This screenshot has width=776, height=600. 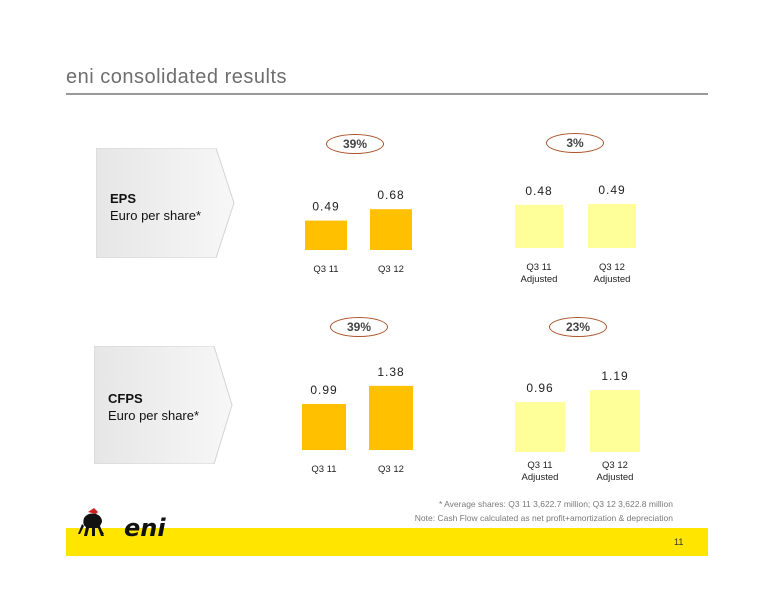 I want to click on cfps-reported-chart: 0.99 Q3 11 1.38 Q3 12, so click(x=362, y=422).